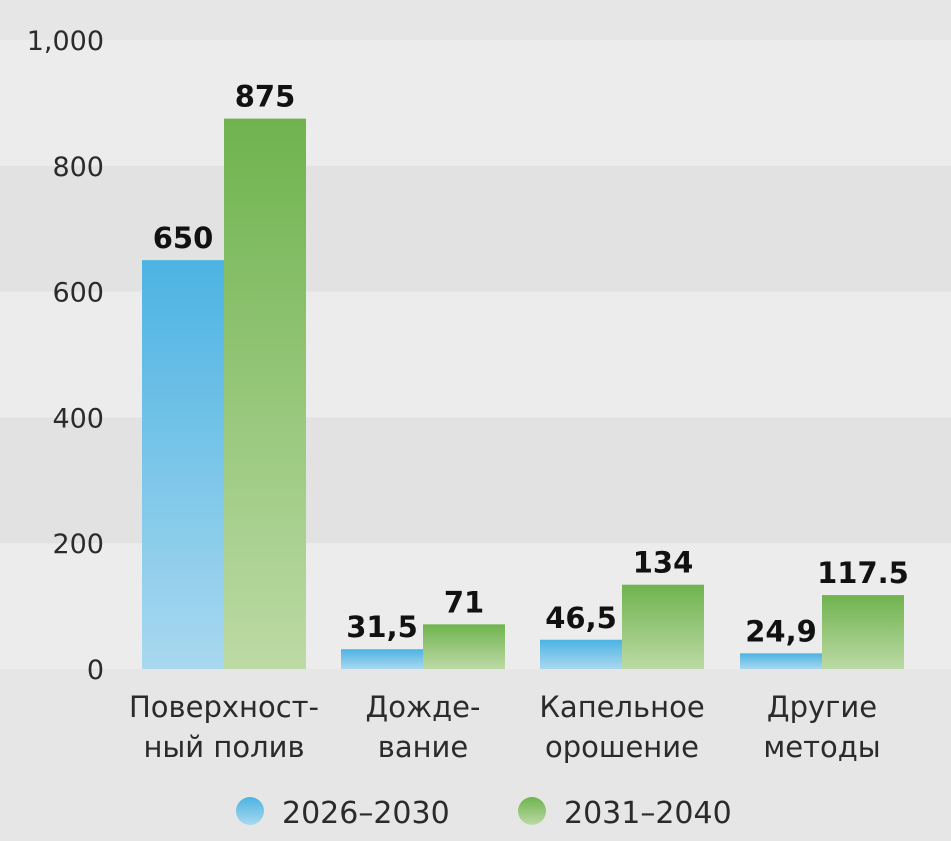 This screenshot has height=841, width=951. What do you see at coordinates (821, 727) in the screenshot?
I see `category-label: Другие методы` at bounding box center [821, 727].